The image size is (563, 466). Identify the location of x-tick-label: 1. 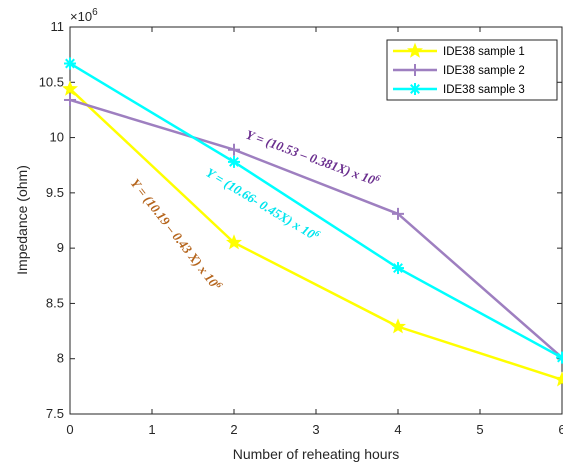
(151, 429).